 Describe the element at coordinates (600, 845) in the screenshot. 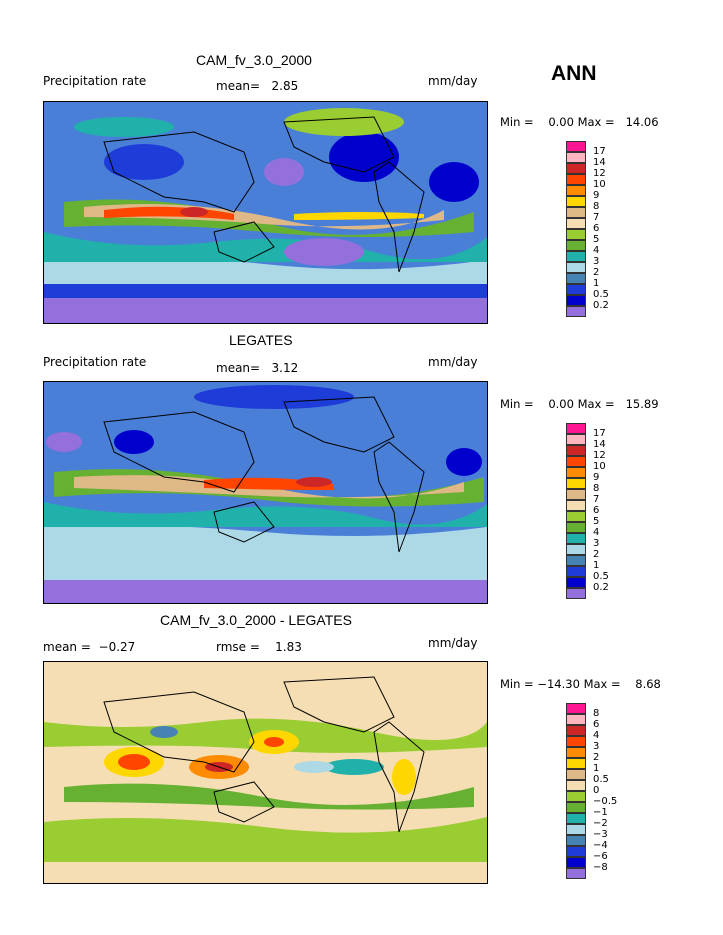

I see `colorbar-label: −4` at that location.